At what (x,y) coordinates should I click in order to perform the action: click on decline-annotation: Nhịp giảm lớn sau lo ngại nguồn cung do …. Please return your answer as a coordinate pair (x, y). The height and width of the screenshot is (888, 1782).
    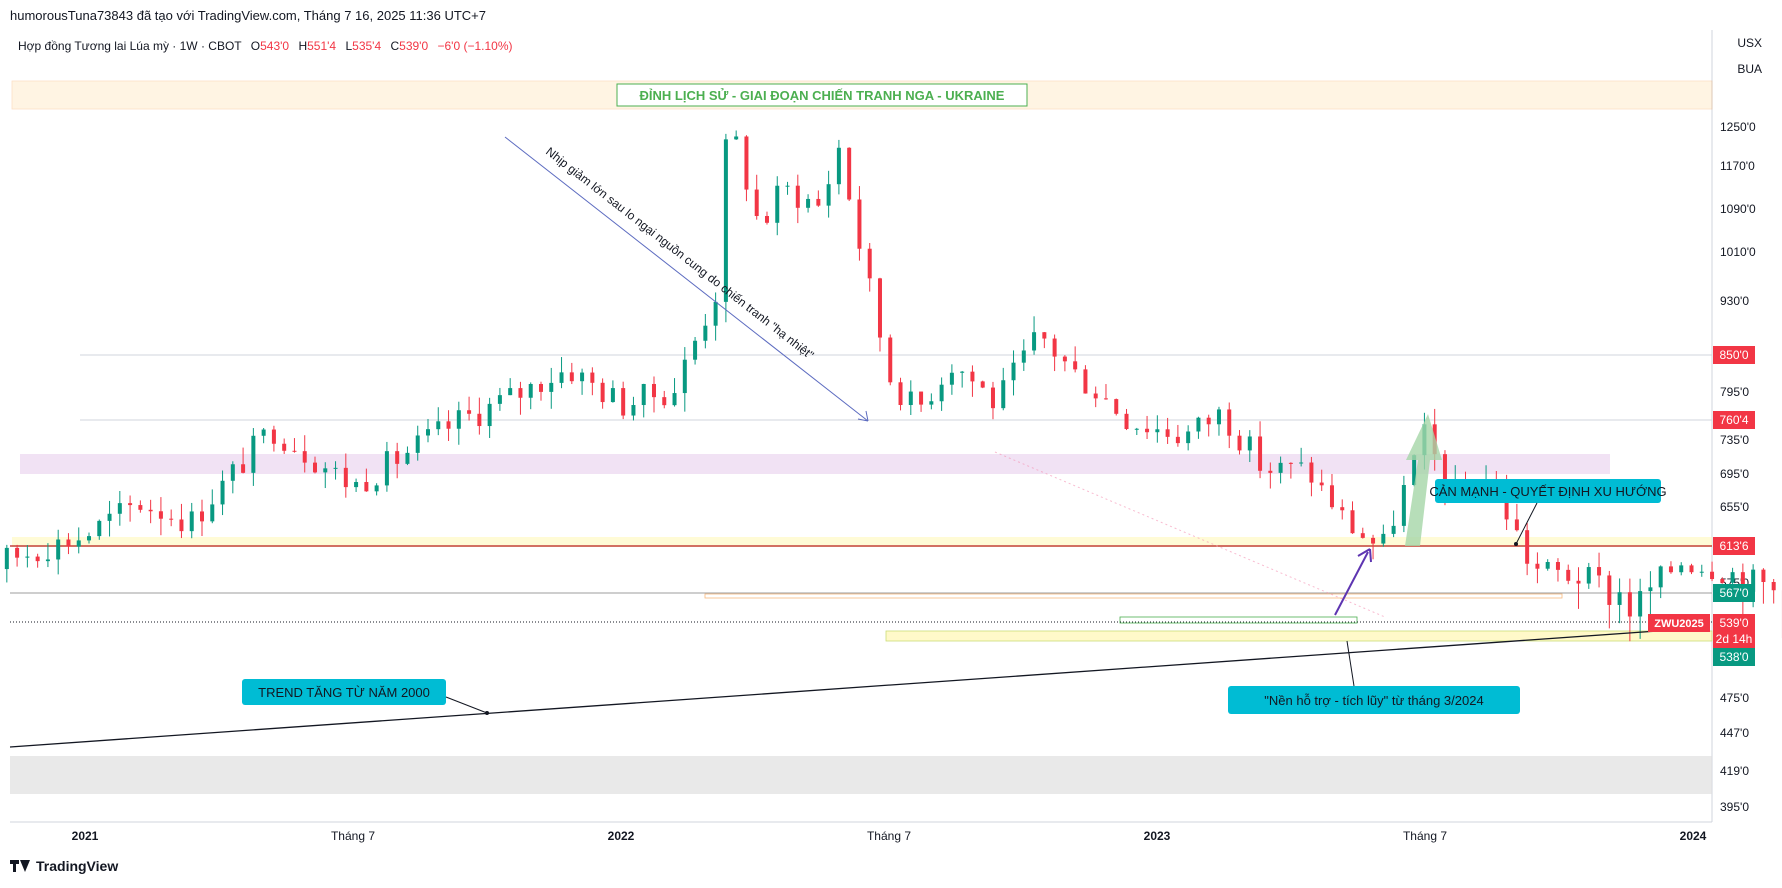
    Looking at the image, I should click on (679, 253).